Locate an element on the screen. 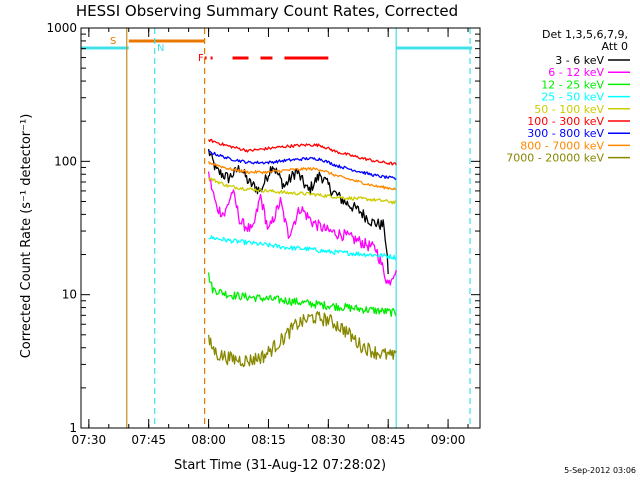 The height and width of the screenshot is (484, 640). y-tick-label: 10 is located at coordinates (69, 295).